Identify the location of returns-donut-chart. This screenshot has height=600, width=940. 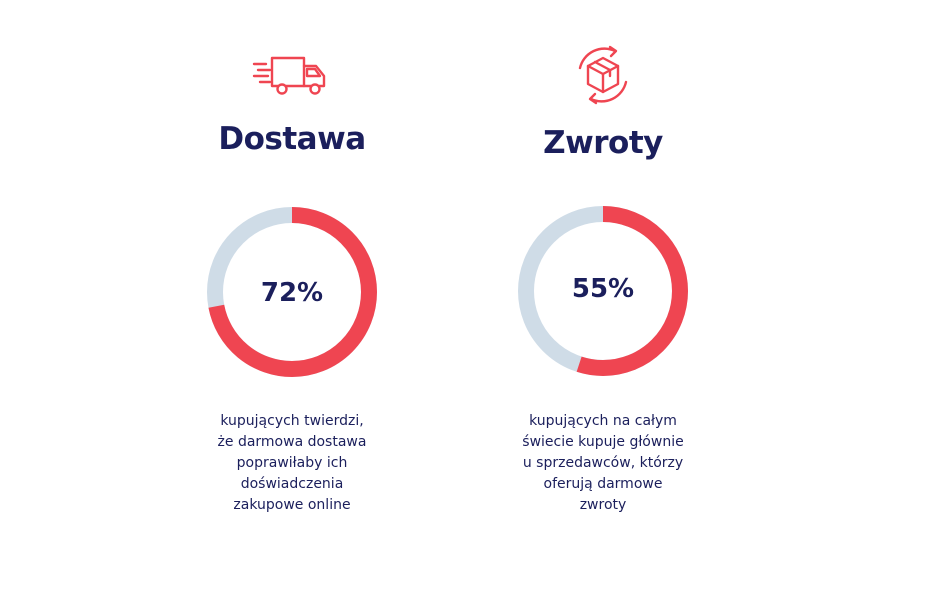
(603, 291).